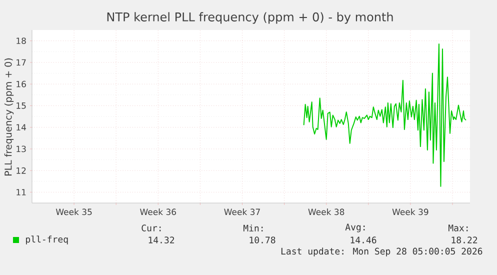  Describe the element at coordinates (9, 117) in the screenshot. I see `y-axis-title: PLL frequency (ppm + 0)` at that location.